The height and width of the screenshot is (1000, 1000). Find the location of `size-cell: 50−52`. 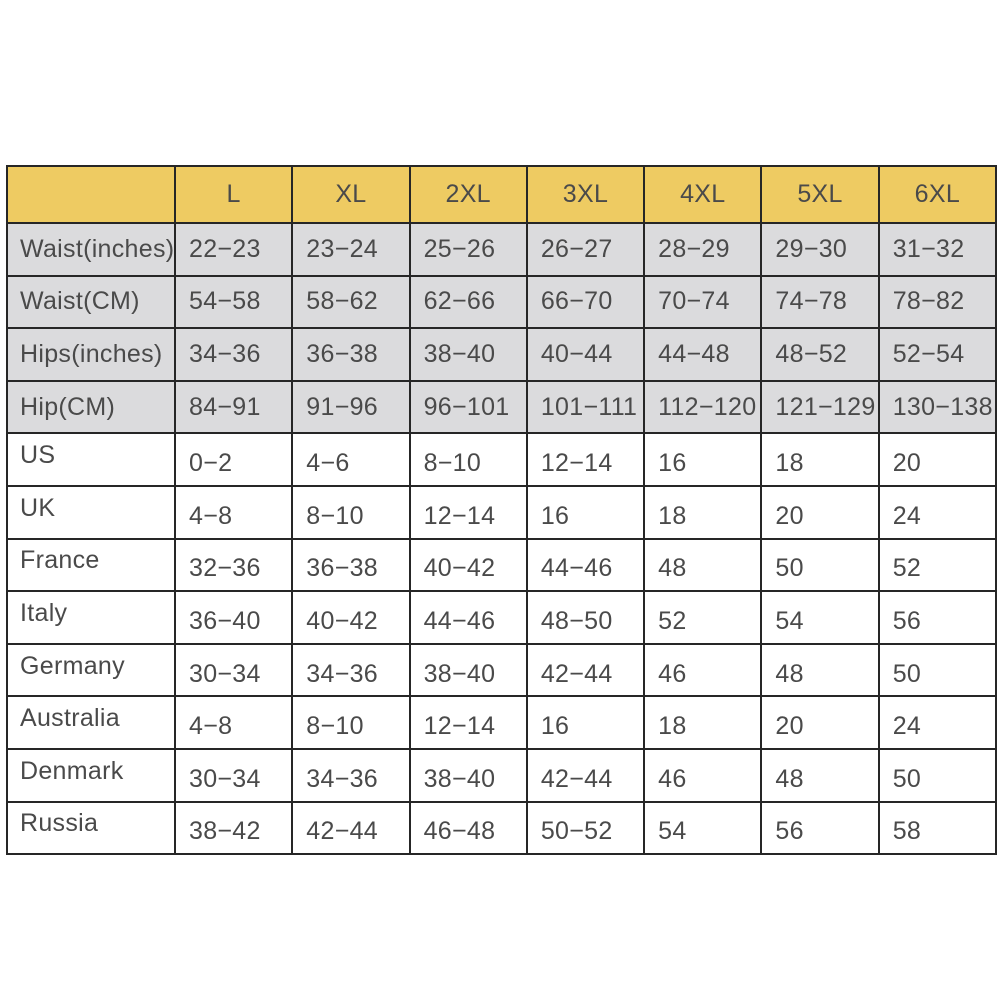

size-cell: 50−52 is located at coordinates (585, 828).